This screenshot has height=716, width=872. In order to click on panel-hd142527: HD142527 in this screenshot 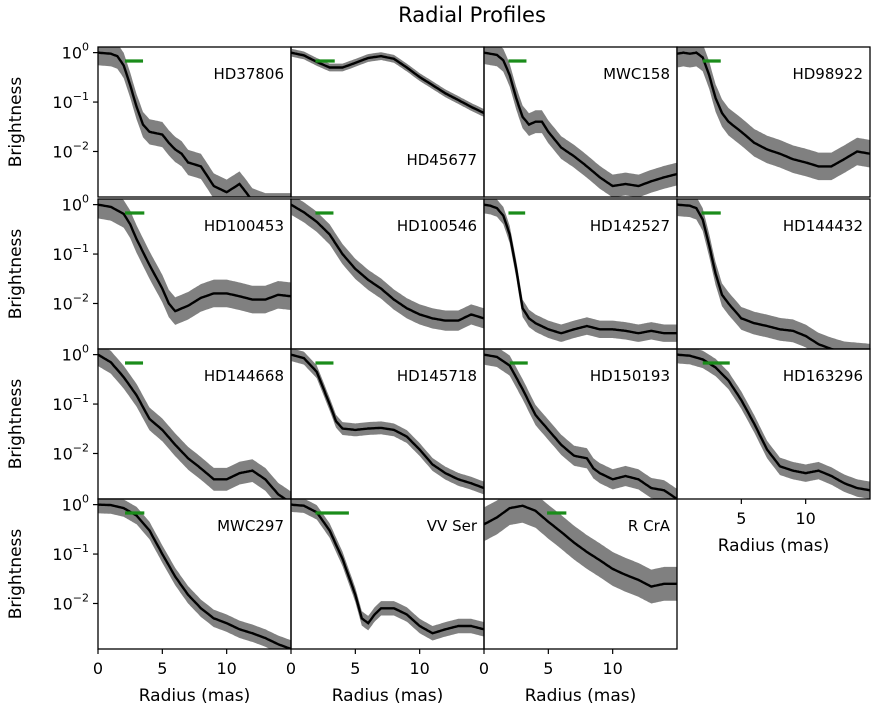, I will do `click(580, 274)`.